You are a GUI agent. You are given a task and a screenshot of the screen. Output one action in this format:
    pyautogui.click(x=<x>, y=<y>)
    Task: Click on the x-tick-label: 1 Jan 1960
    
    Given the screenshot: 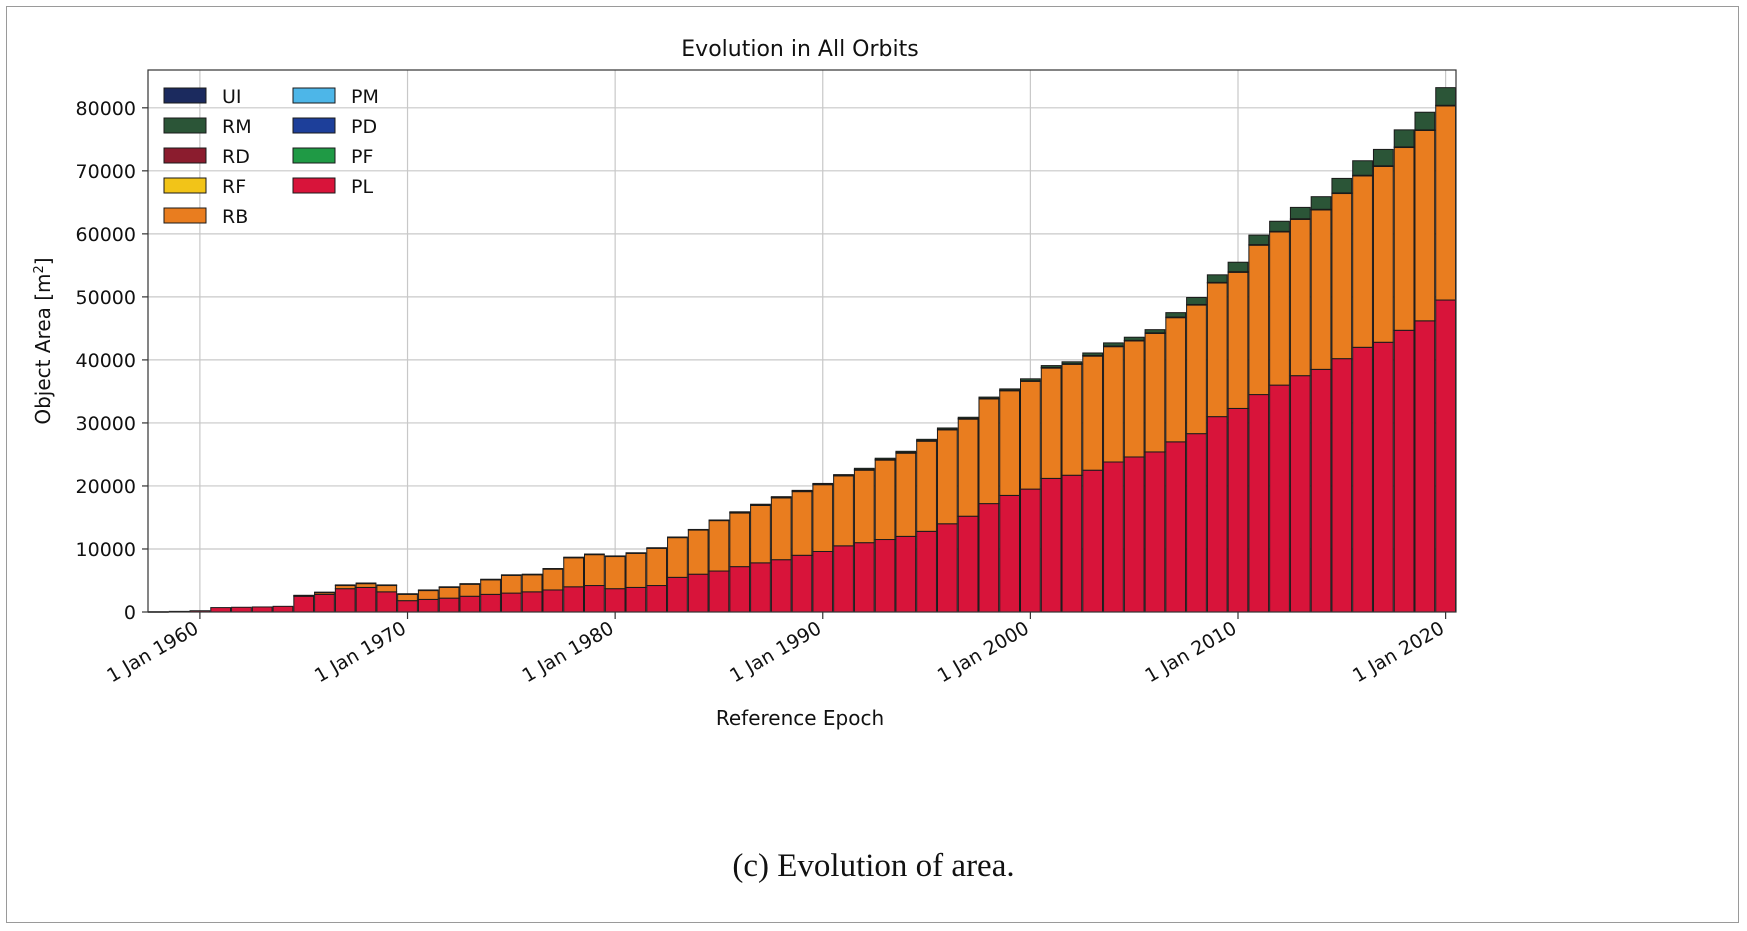 What is the action you would take?
    pyautogui.click(x=152, y=652)
    